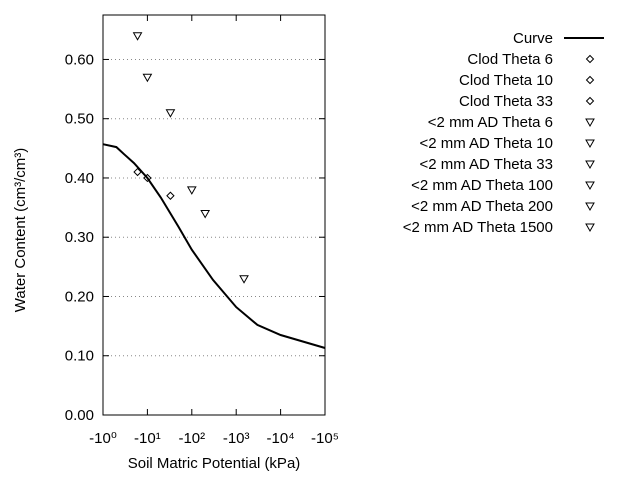 The image size is (640, 480). What do you see at coordinates (486, 143) in the screenshot?
I see `legend-label: <2 mm AD Theta 10` at bounding box center [486, 143].